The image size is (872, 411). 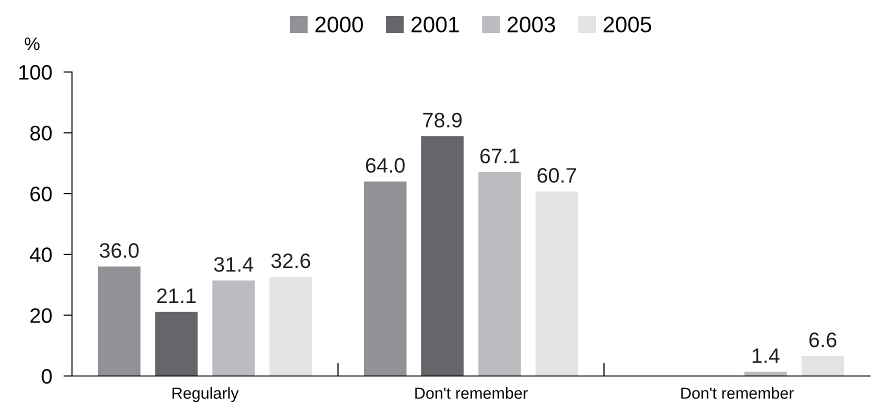 What do you see at coordinates (35, 72) in the screenshot?
I see `y-tick-label: 100` at bounding box center [35, 72].